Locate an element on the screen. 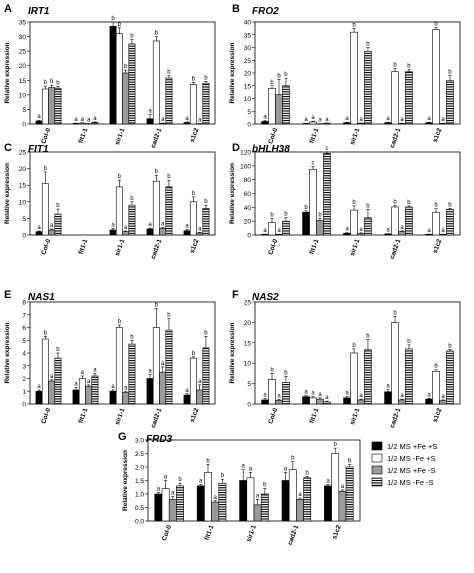 Image resolution: width=474 pixels, height=573 pixels. gene-title: bHLH38 is located at coordinates (271, 149).